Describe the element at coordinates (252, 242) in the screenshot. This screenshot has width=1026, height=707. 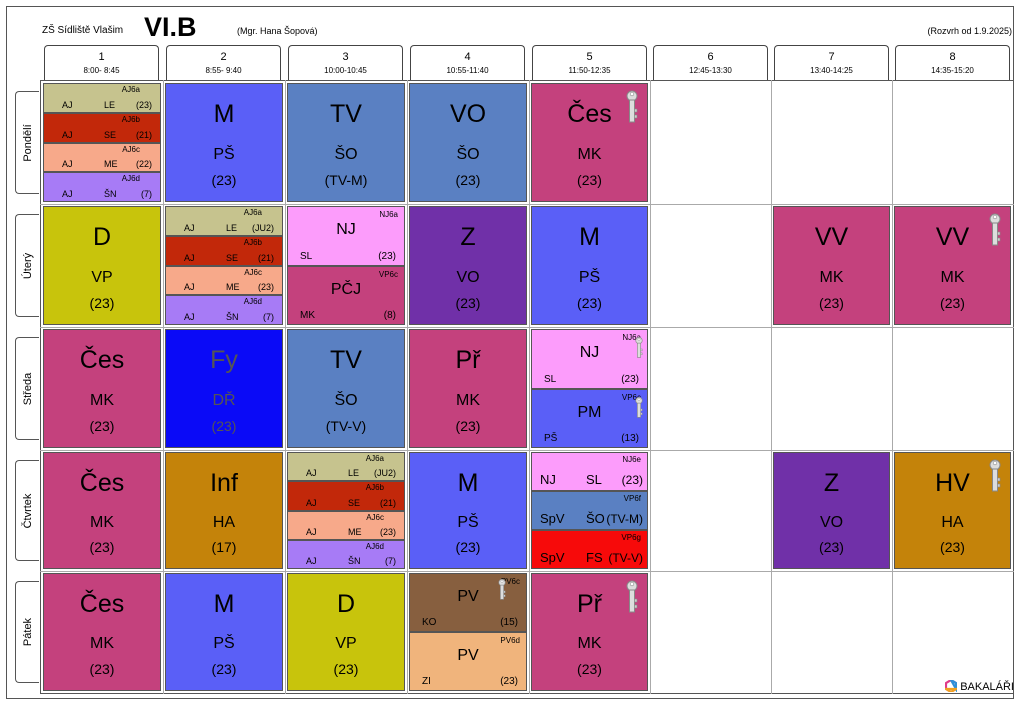
I see `lesson-group: AJ6b` at that location.